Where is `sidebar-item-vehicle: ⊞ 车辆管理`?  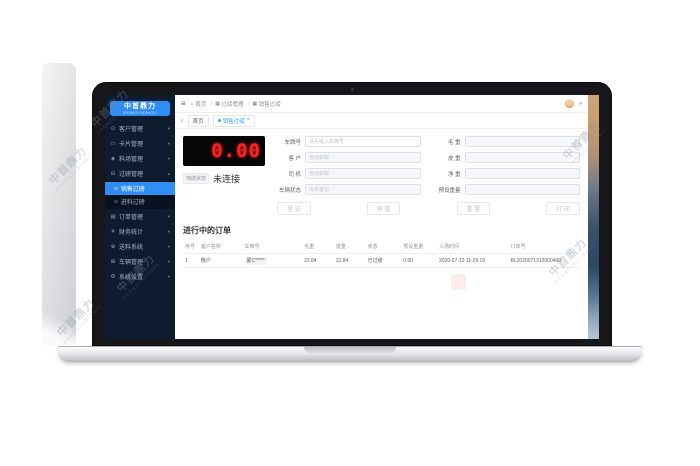
sidebar-item-vehicle: ⊞ 车辆管理 is located at coordinates (140, 261).